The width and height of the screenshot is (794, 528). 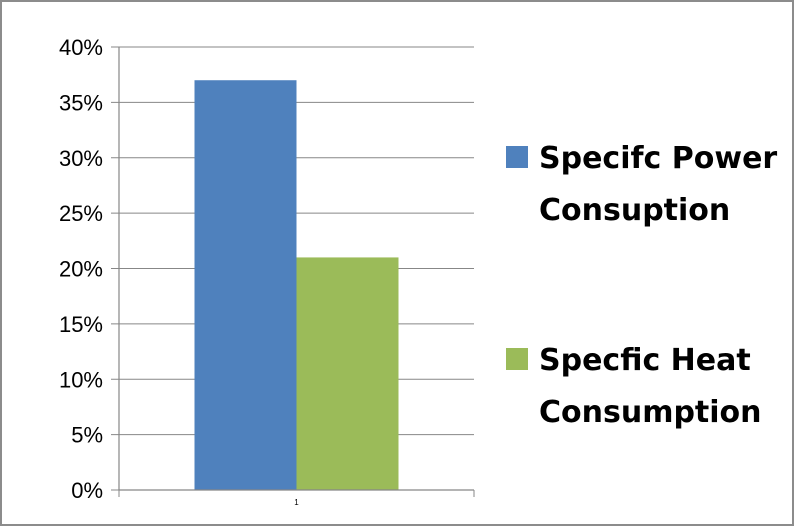 I want to click on y-tick-label: 25%, so click(x=81, y=213).